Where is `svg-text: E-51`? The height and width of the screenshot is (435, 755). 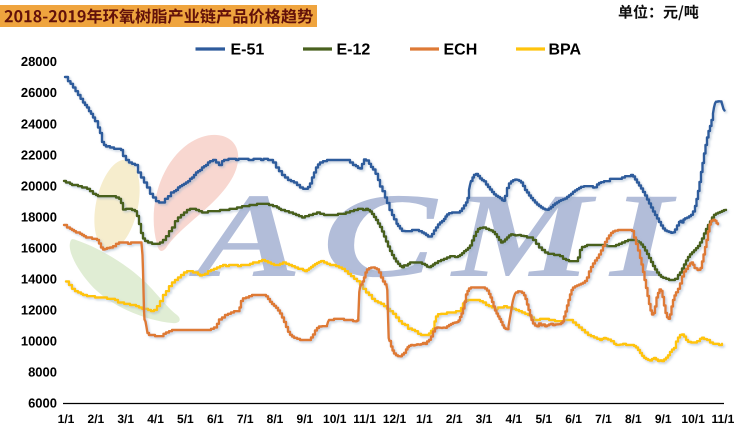
svg-text: E-51 is located at coordinates (248, 50).